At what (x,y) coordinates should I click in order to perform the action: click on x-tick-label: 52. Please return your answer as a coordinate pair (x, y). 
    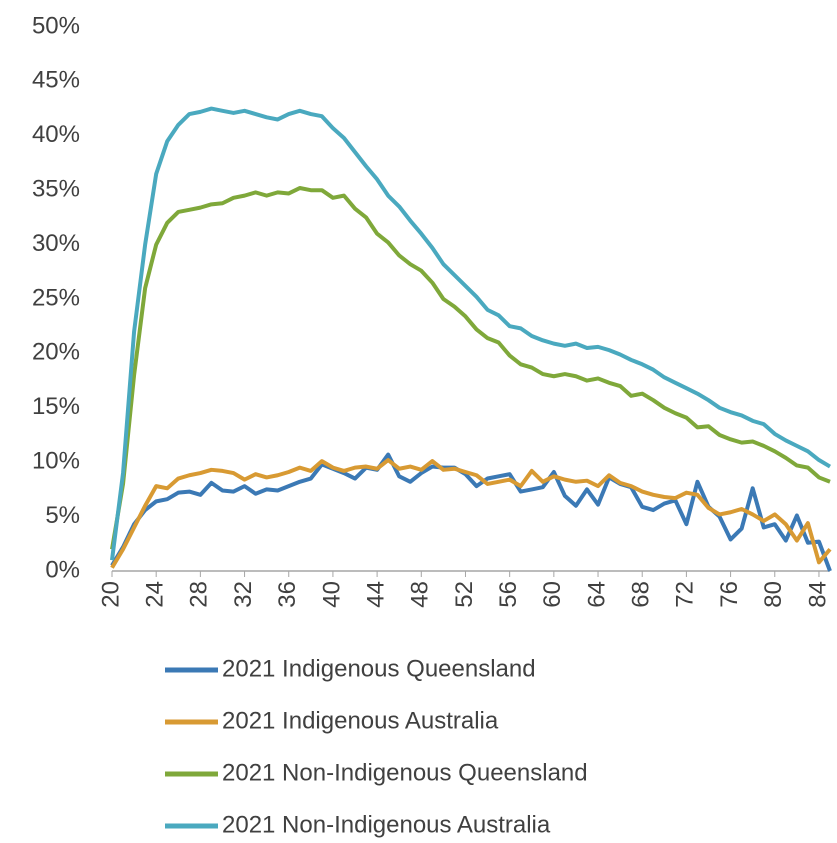
    Looking at the image, I should click on (464, 594).